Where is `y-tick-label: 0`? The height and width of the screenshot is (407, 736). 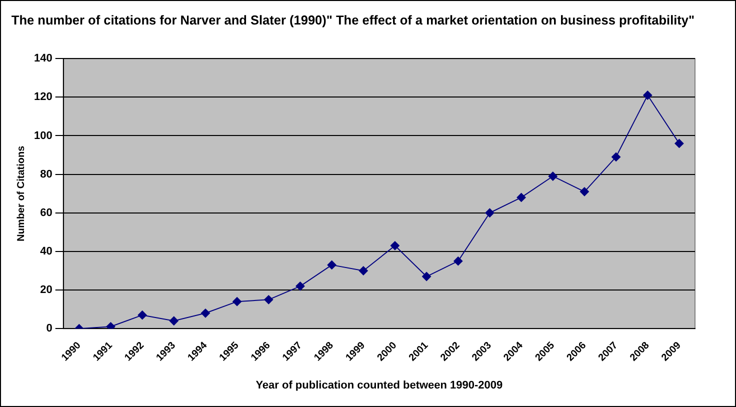 y-tick-label: 0 is located at coordinates (49, 328).